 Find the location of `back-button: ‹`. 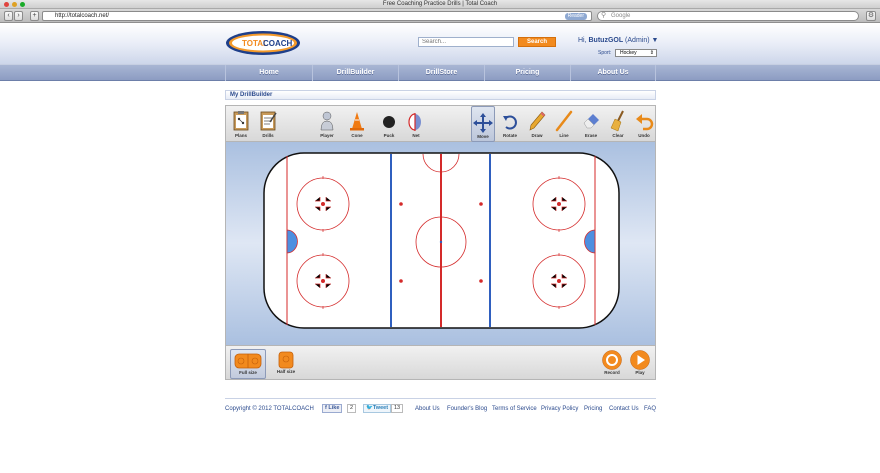

back-button: ‹ is located at coordinates (8, 16).